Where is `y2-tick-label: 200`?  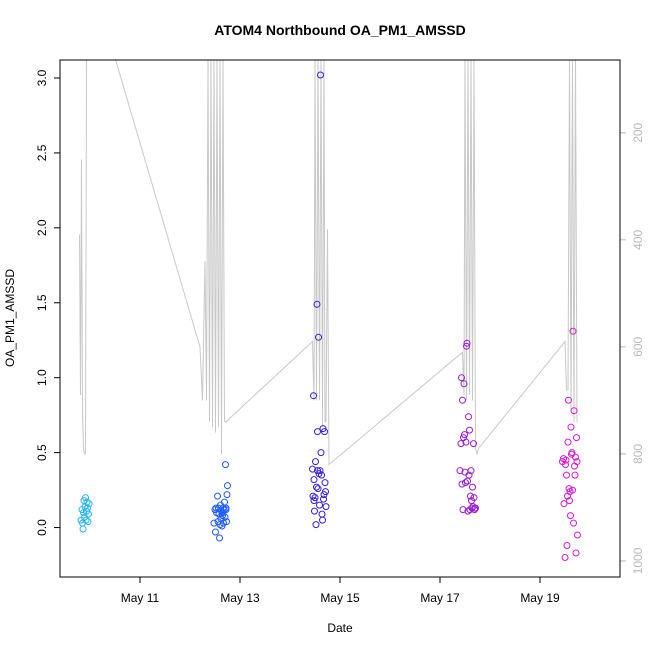 y2-tick-label: 200 is located at coordinates (638, 132).